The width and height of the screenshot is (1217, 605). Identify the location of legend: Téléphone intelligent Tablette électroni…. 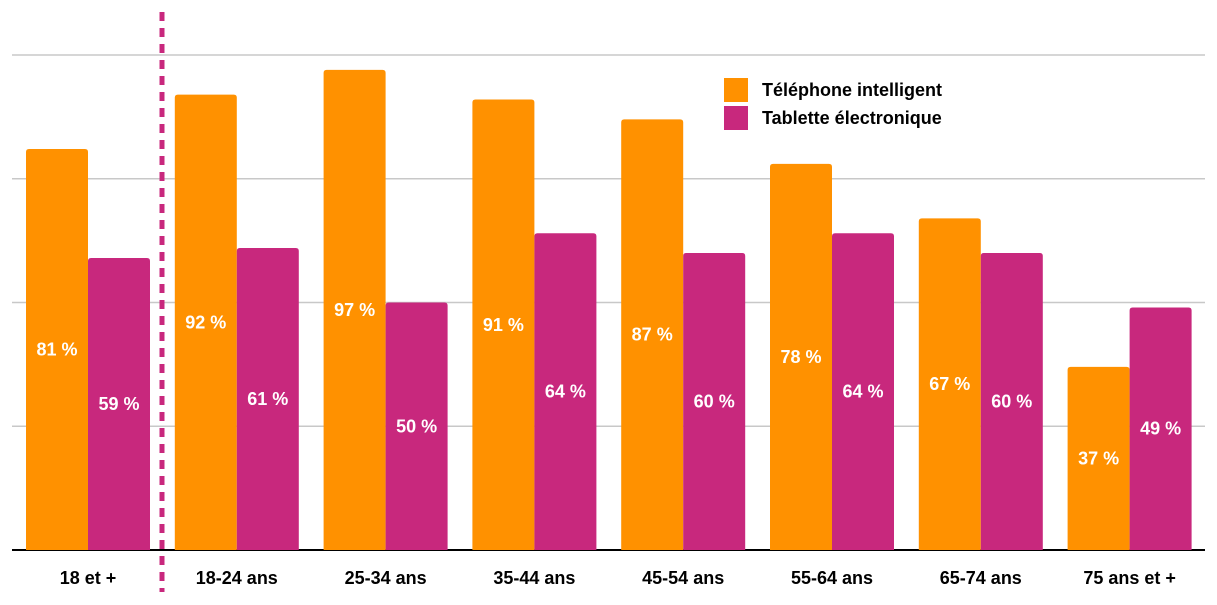
(833, 104).